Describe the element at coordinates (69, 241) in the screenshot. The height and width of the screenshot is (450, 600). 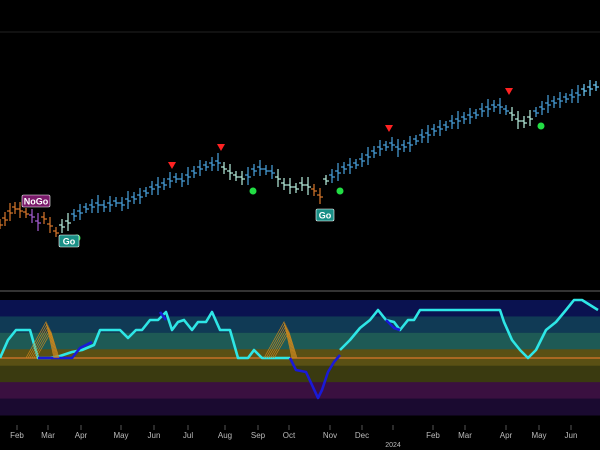
I see `go-badge-1: Go` at that location.